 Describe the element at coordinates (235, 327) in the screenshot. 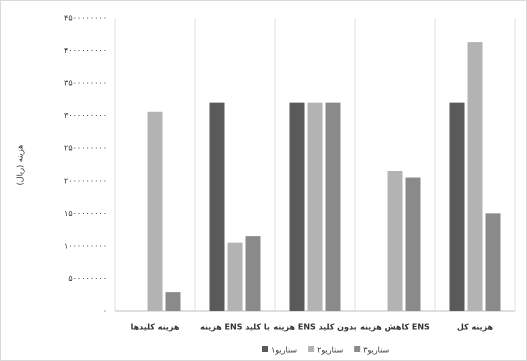

I see `x-tick-label: هزینه ENS با کلید` at that location.